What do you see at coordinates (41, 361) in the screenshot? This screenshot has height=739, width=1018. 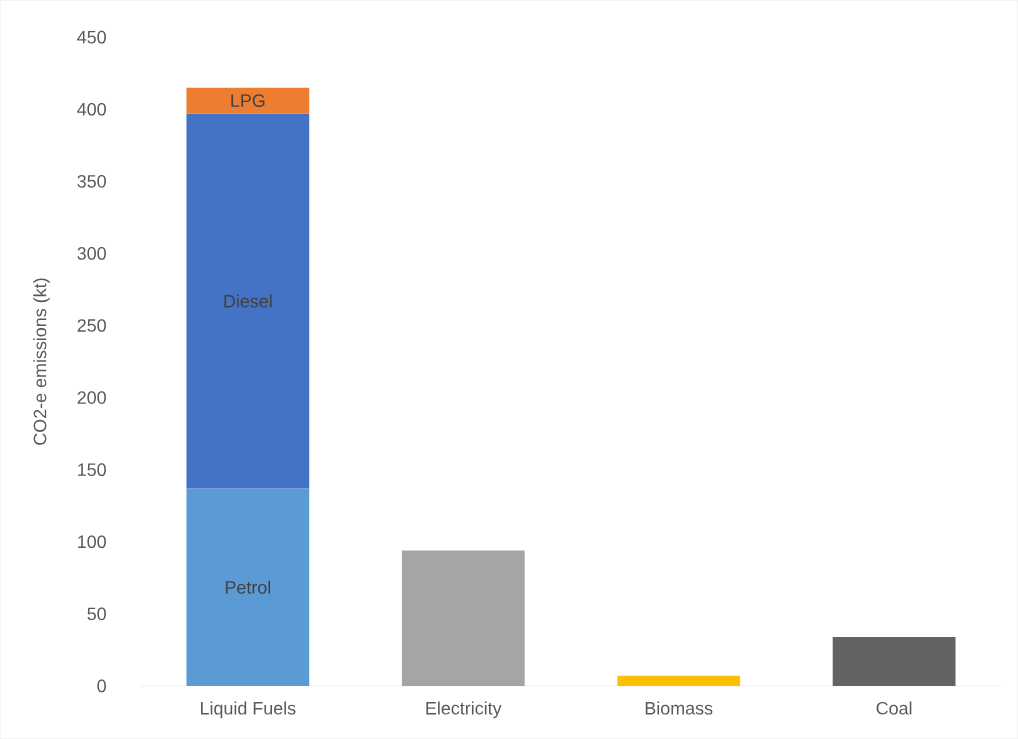 I see `y-axis-title: CO2-e emissions (kt)` at bounding box center [41, 361].